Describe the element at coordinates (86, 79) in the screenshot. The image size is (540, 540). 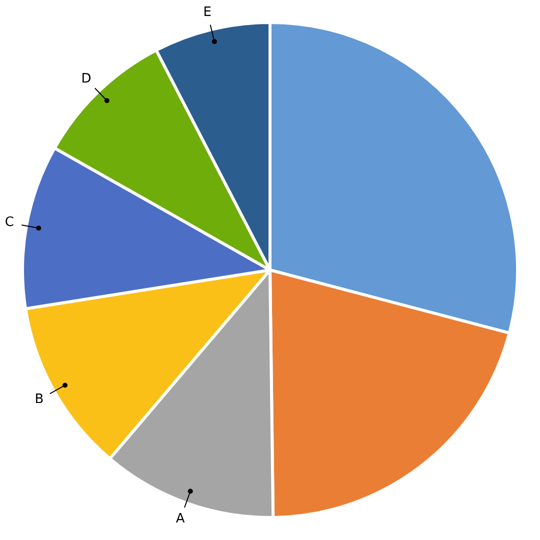
I see `slice-label: D` at that location.